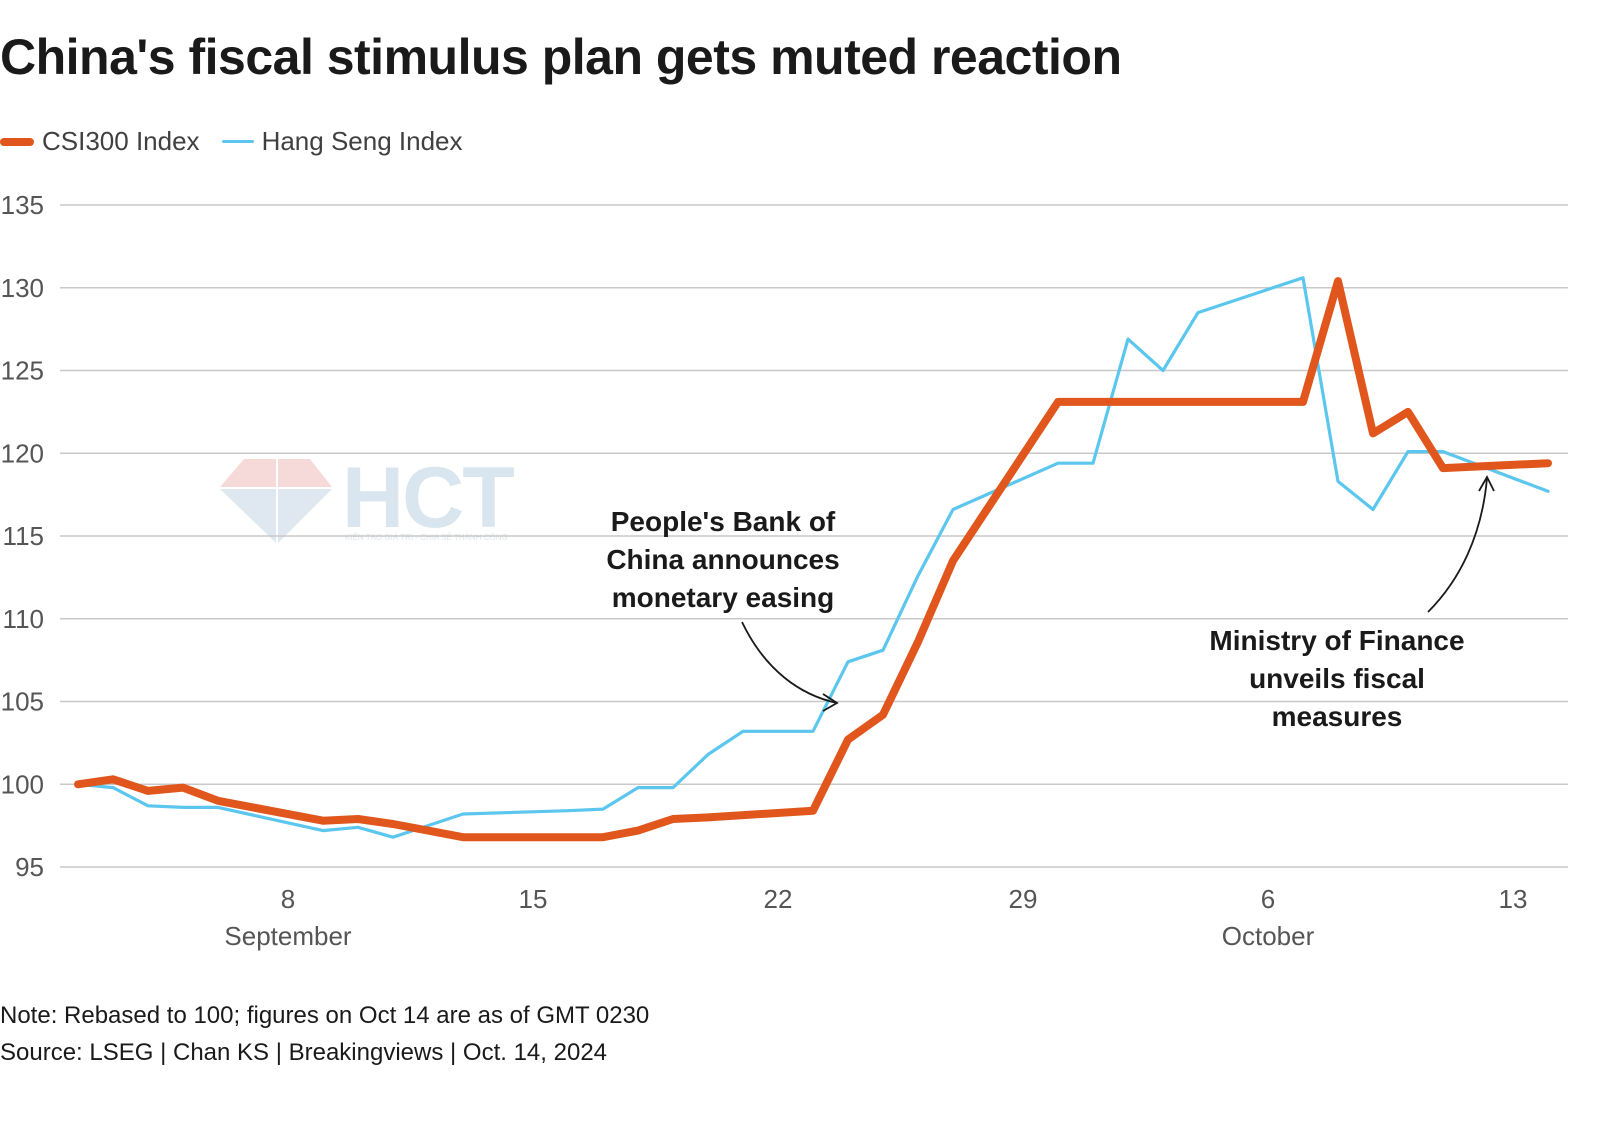  Describe the element at coordinates (23, 536) in the screenshot. I see `y-tick-label: 115` at that location.